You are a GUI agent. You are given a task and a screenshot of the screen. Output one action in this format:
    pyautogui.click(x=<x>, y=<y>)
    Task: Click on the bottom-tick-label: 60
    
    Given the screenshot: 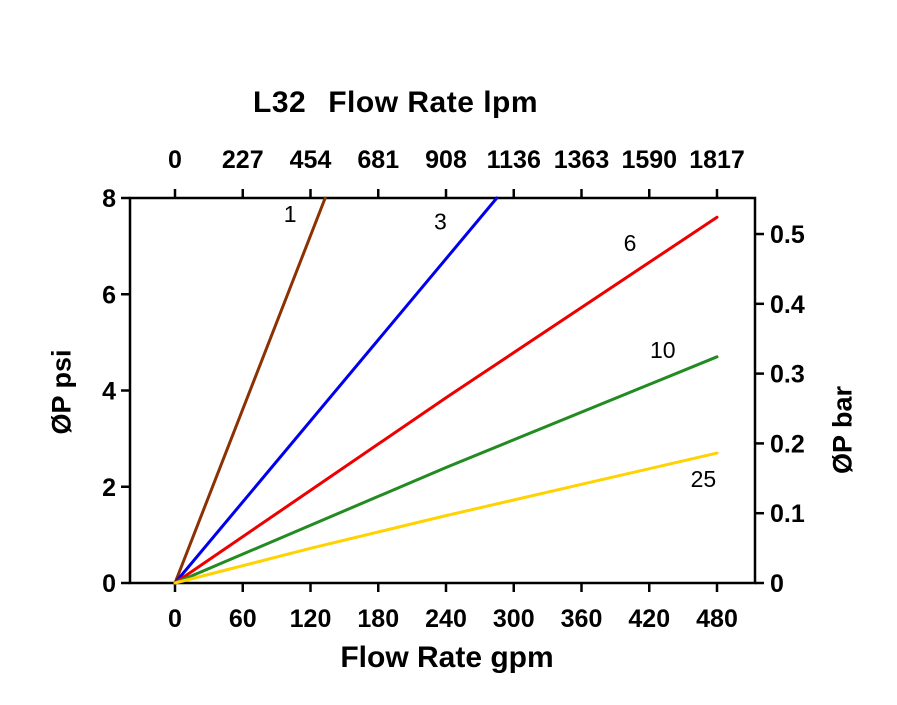 What is the action you would take?
    pyautogui.click(x=243, y=619)
    